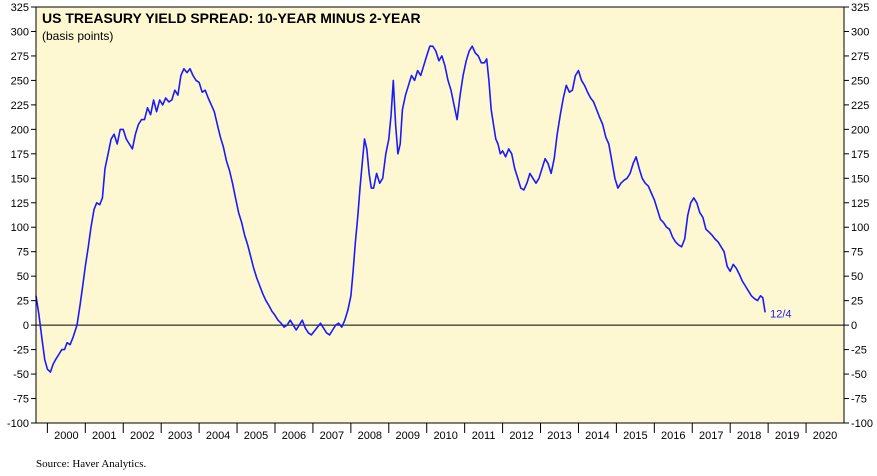 The width and height of the screenshot is (877, 476). Describe the element at coordinates (142, 436) in the screenshot. I see `x-tick-label: 2002` at that location.